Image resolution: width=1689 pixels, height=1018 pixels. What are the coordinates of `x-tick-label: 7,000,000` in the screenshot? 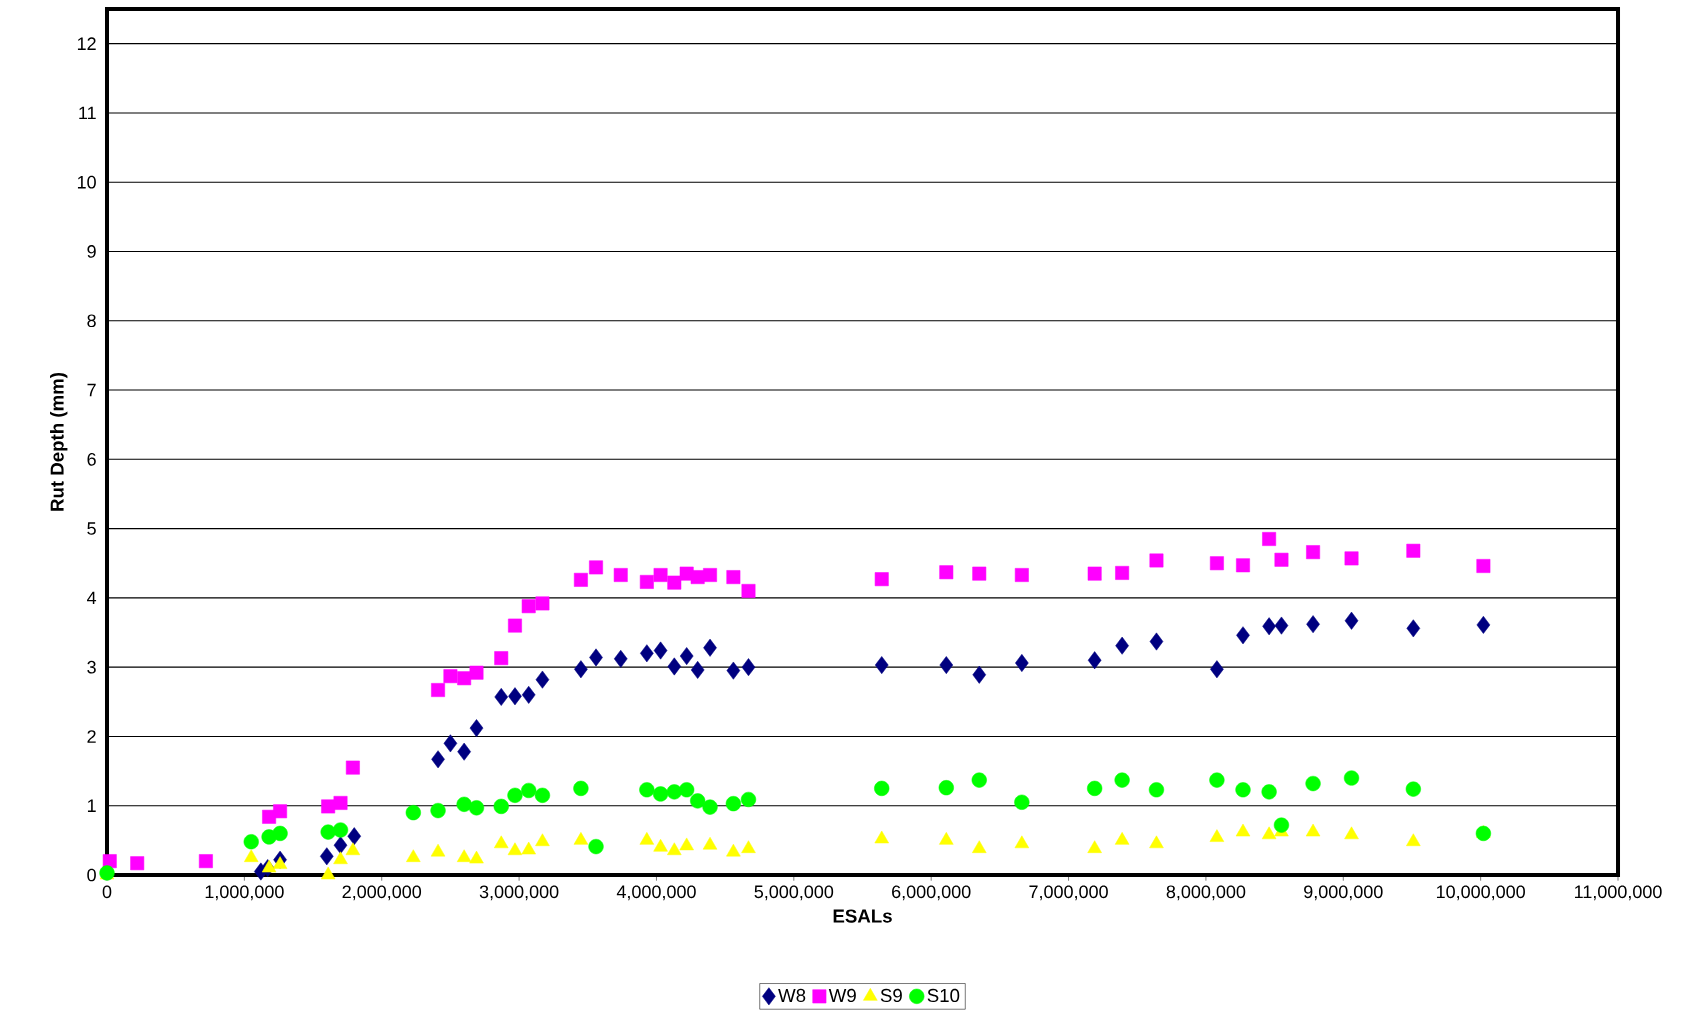 It's located at (1068, 893).